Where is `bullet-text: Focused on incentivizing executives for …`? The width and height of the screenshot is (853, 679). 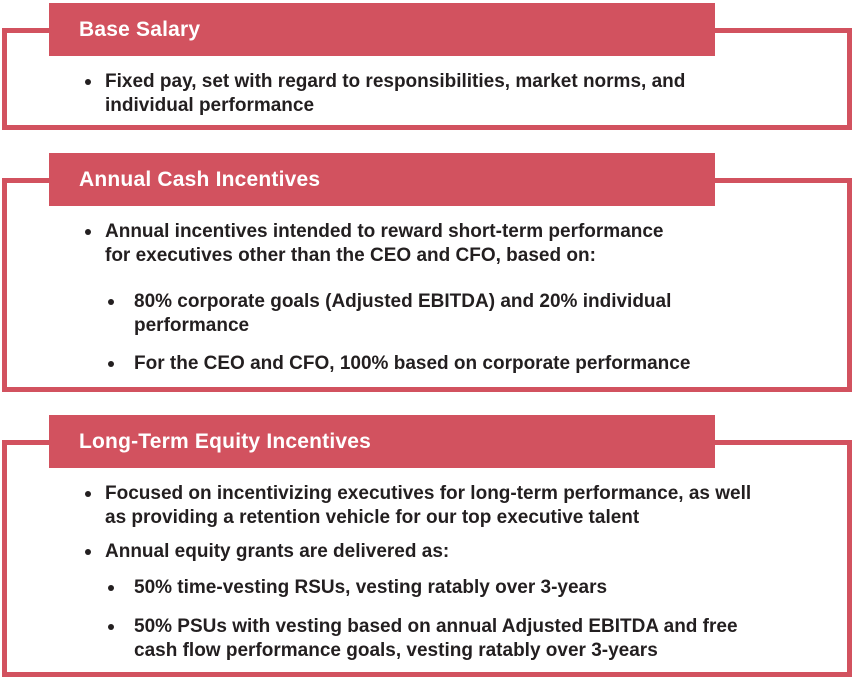 bullet-text: Focused on incentivizing executives for … is located at coordinates (428, 505).